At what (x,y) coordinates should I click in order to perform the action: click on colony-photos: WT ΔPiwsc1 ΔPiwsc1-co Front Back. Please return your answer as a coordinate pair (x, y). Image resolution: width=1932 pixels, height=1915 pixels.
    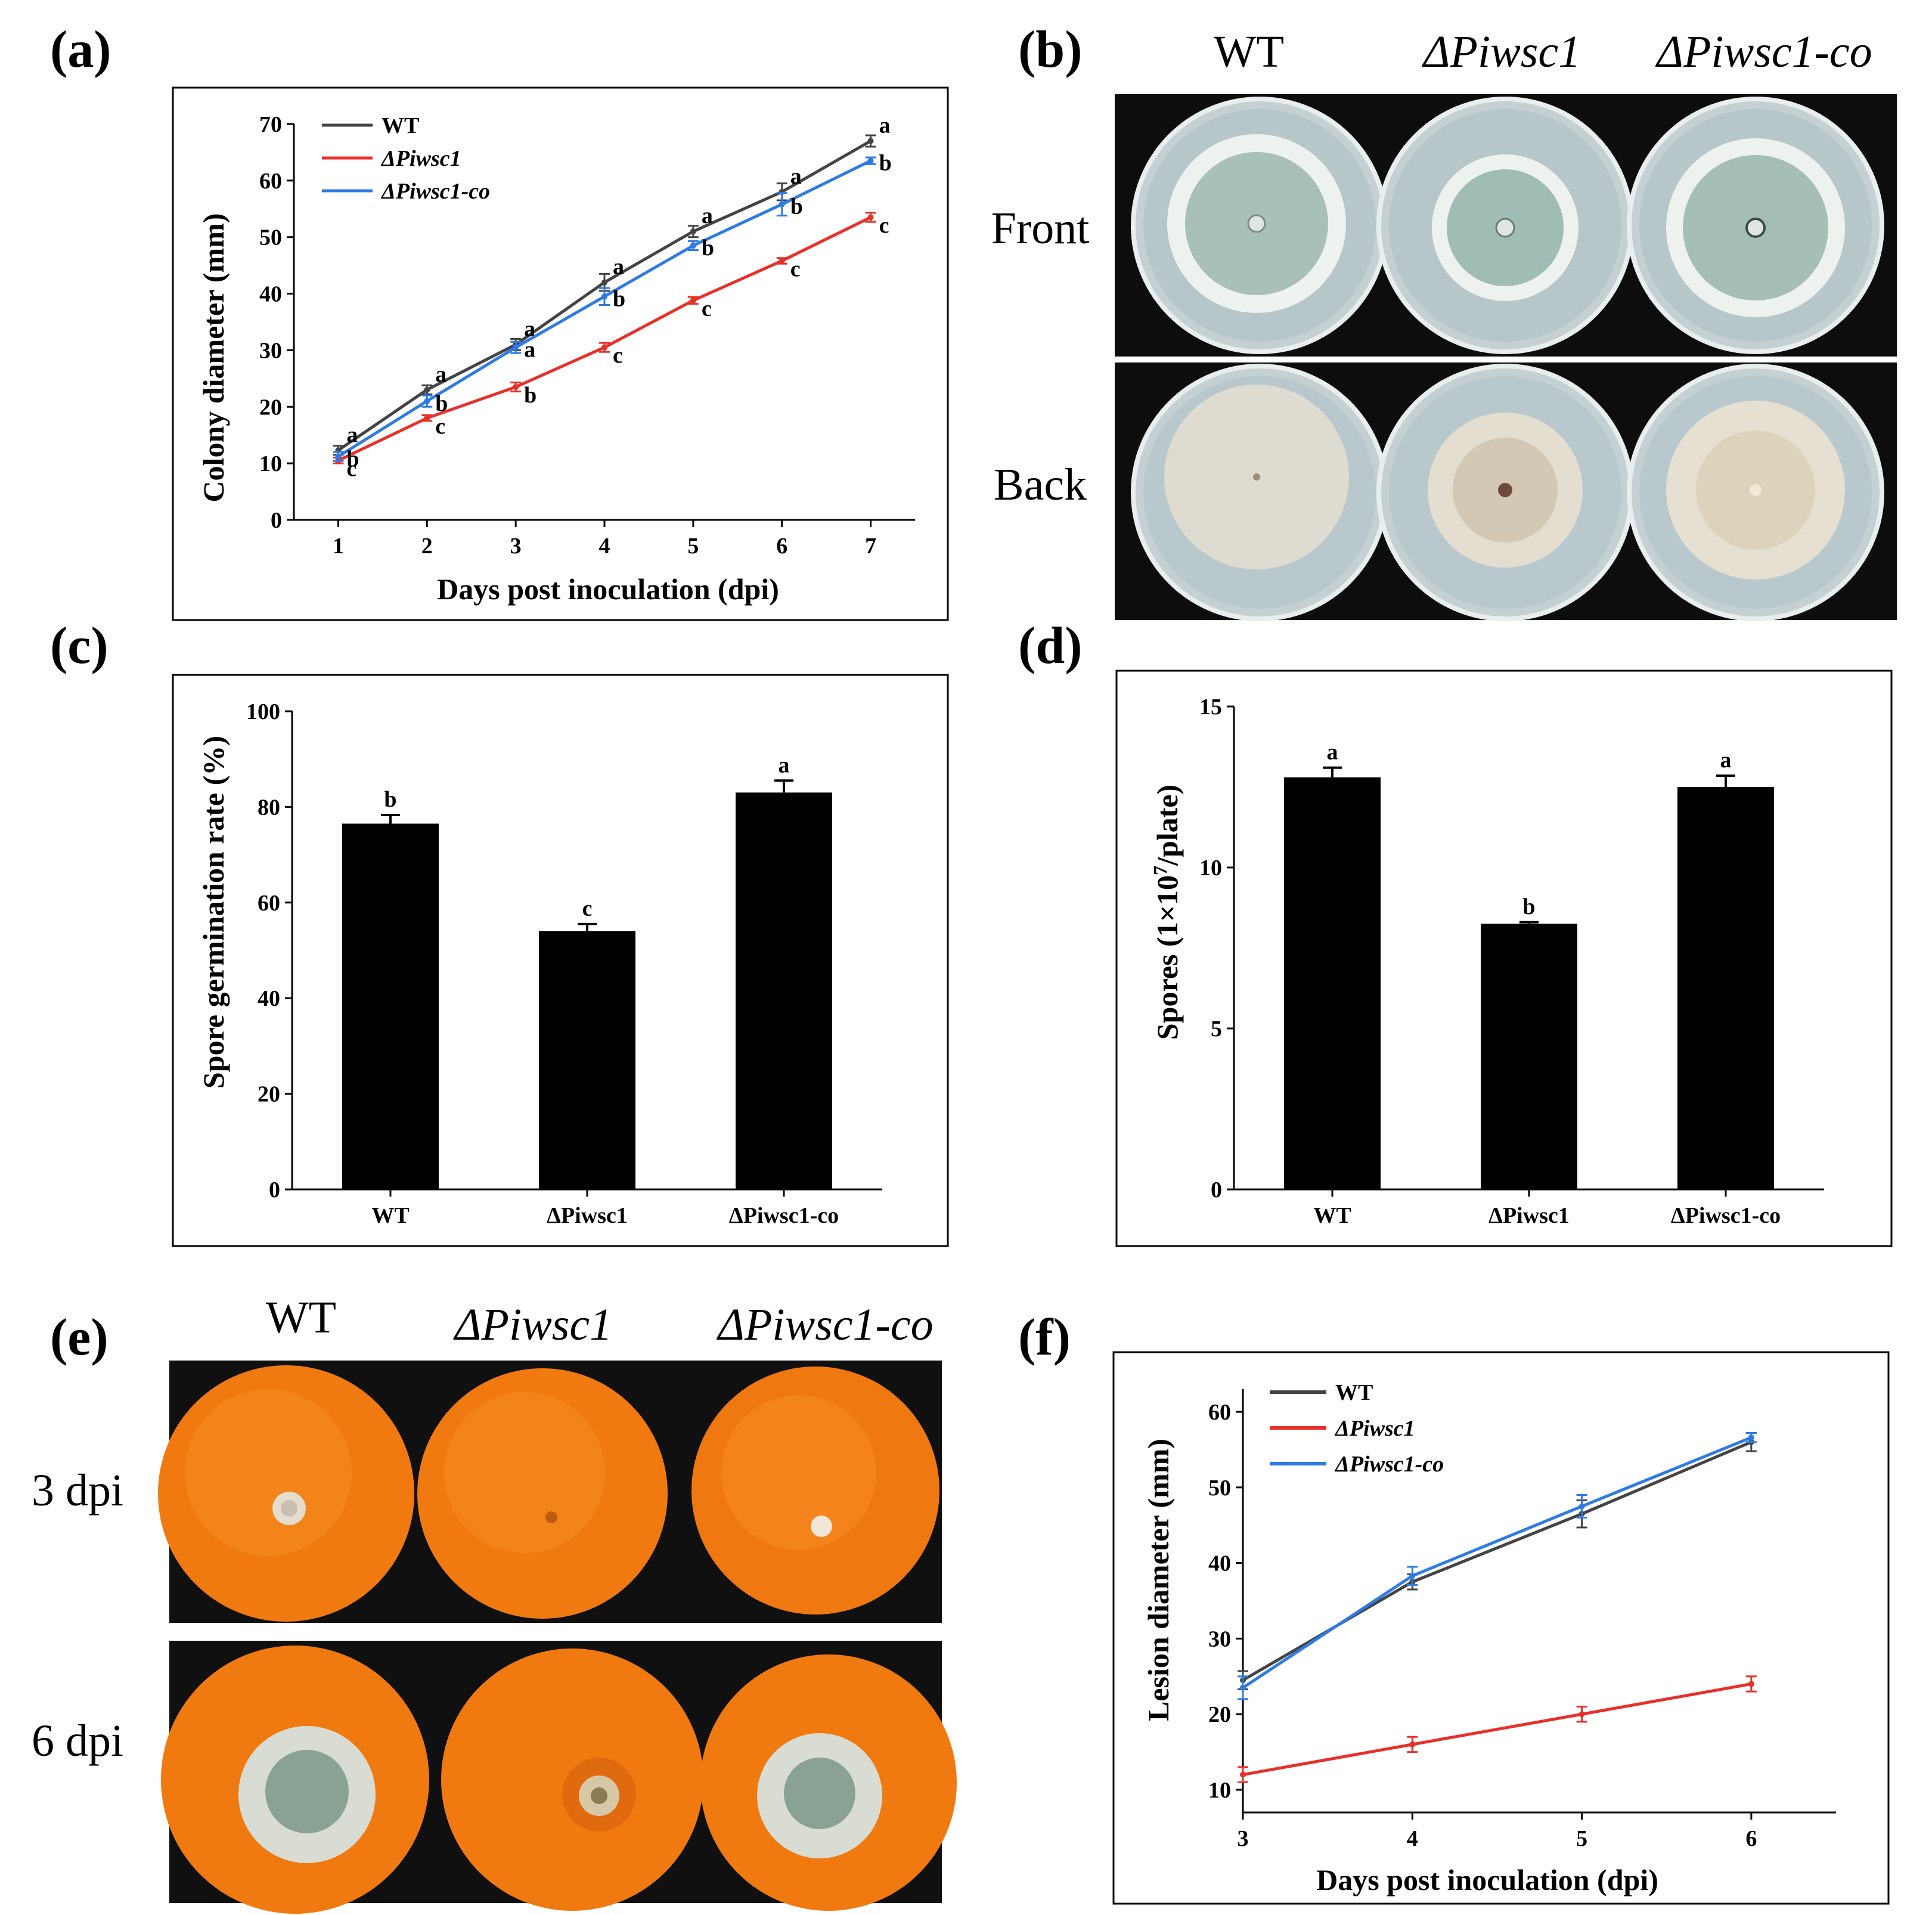
    Looking at the image, I should click on (1444, 324).